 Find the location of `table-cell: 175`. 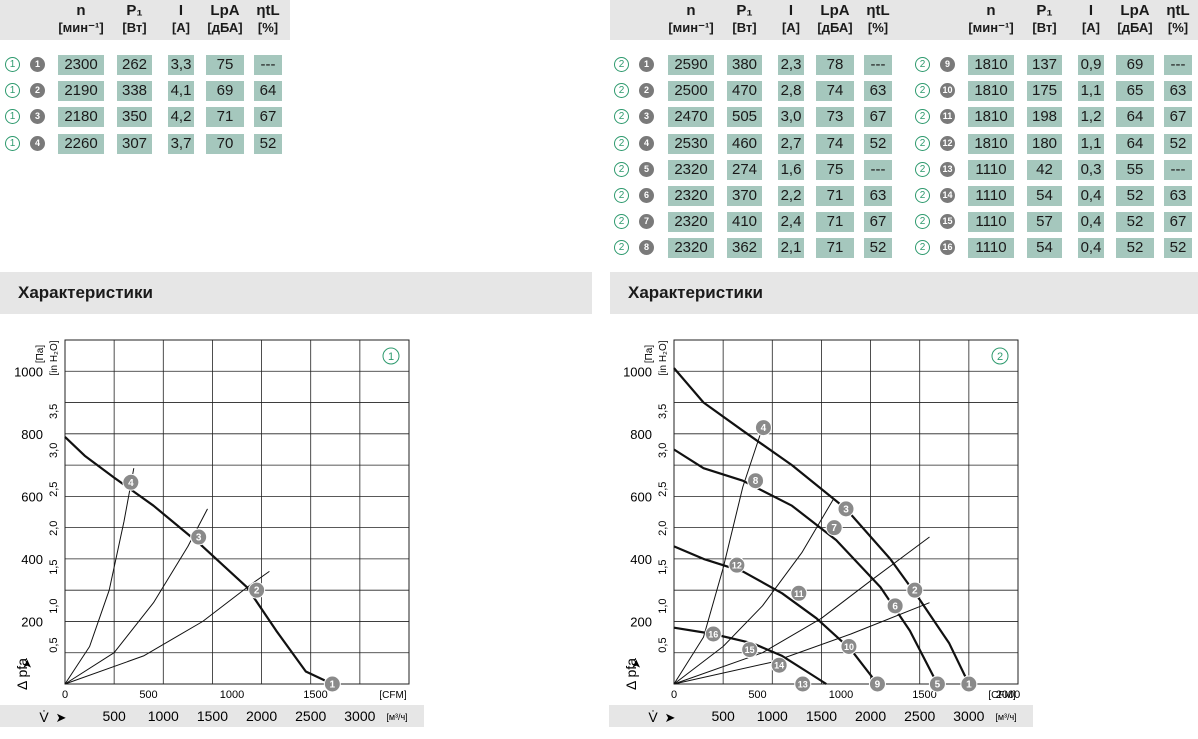

table-cell: 175 is located at coordinates (1044, 91).